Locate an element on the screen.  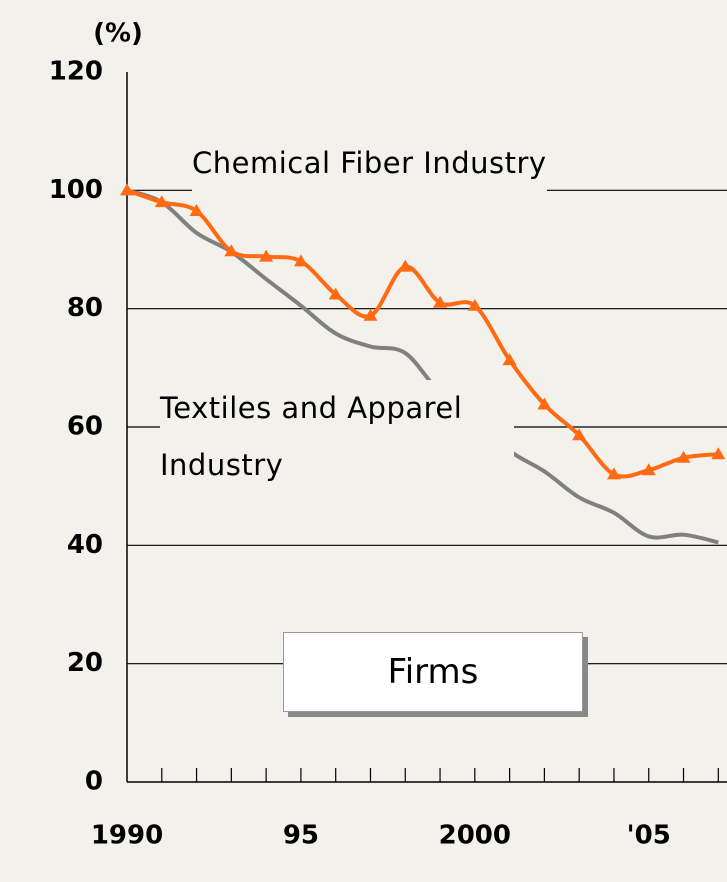
y-tick-label: 40 is located at coordinates (85, 545).